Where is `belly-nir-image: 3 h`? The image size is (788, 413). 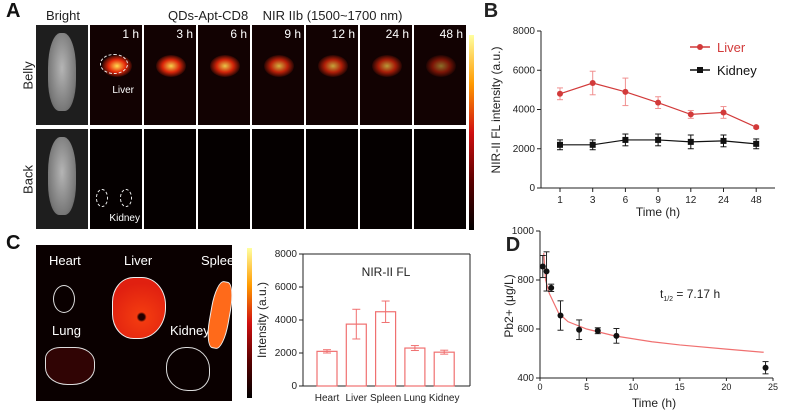 belly-nir-image: 3 h is located at coordinates (170, 75).